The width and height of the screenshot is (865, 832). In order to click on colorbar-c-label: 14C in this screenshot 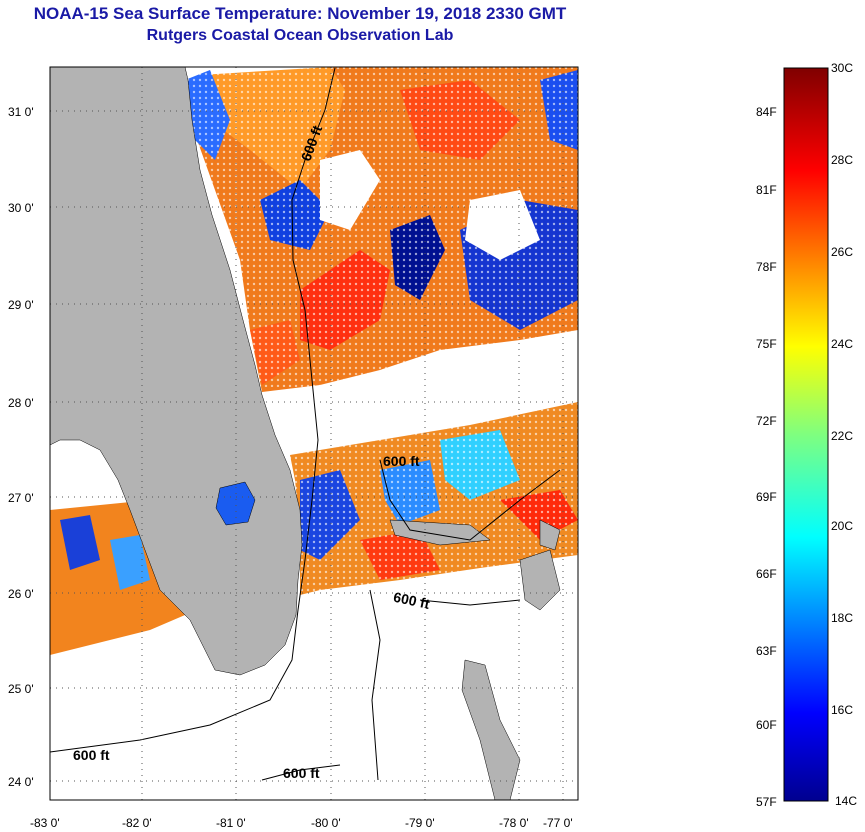, I will do `click(846, 801)`.